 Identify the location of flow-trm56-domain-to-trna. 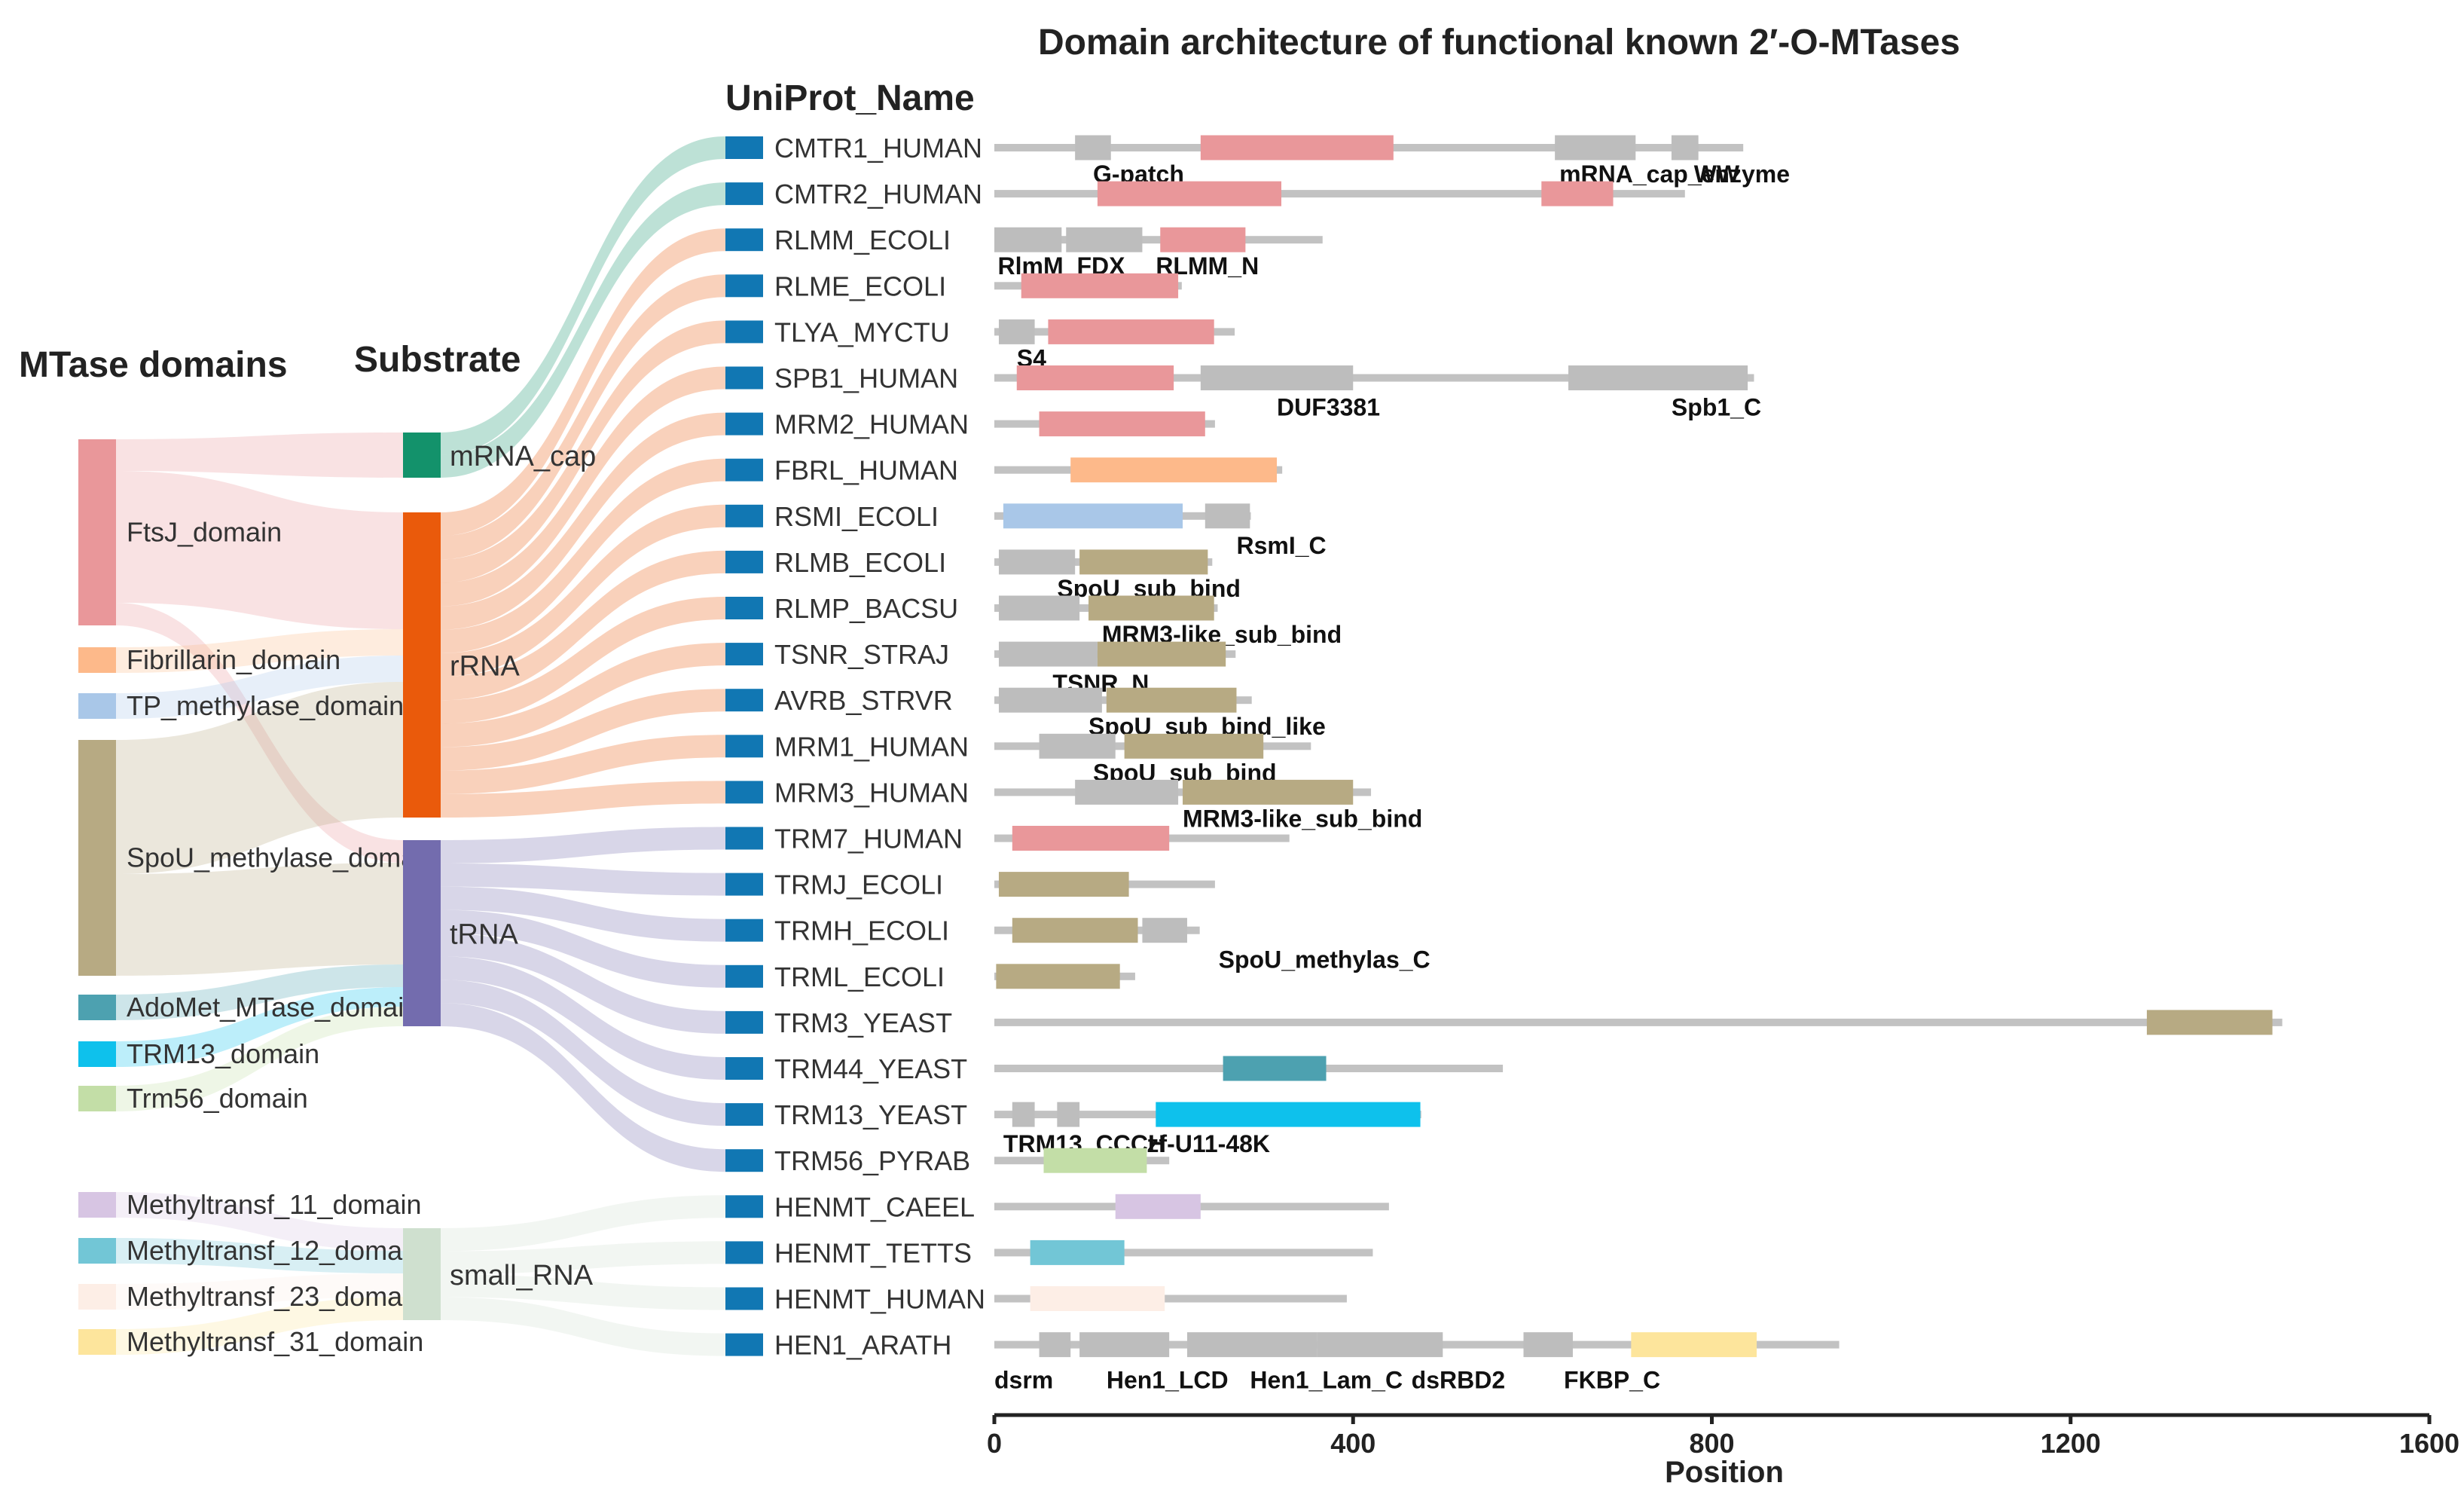
(259, 1059).